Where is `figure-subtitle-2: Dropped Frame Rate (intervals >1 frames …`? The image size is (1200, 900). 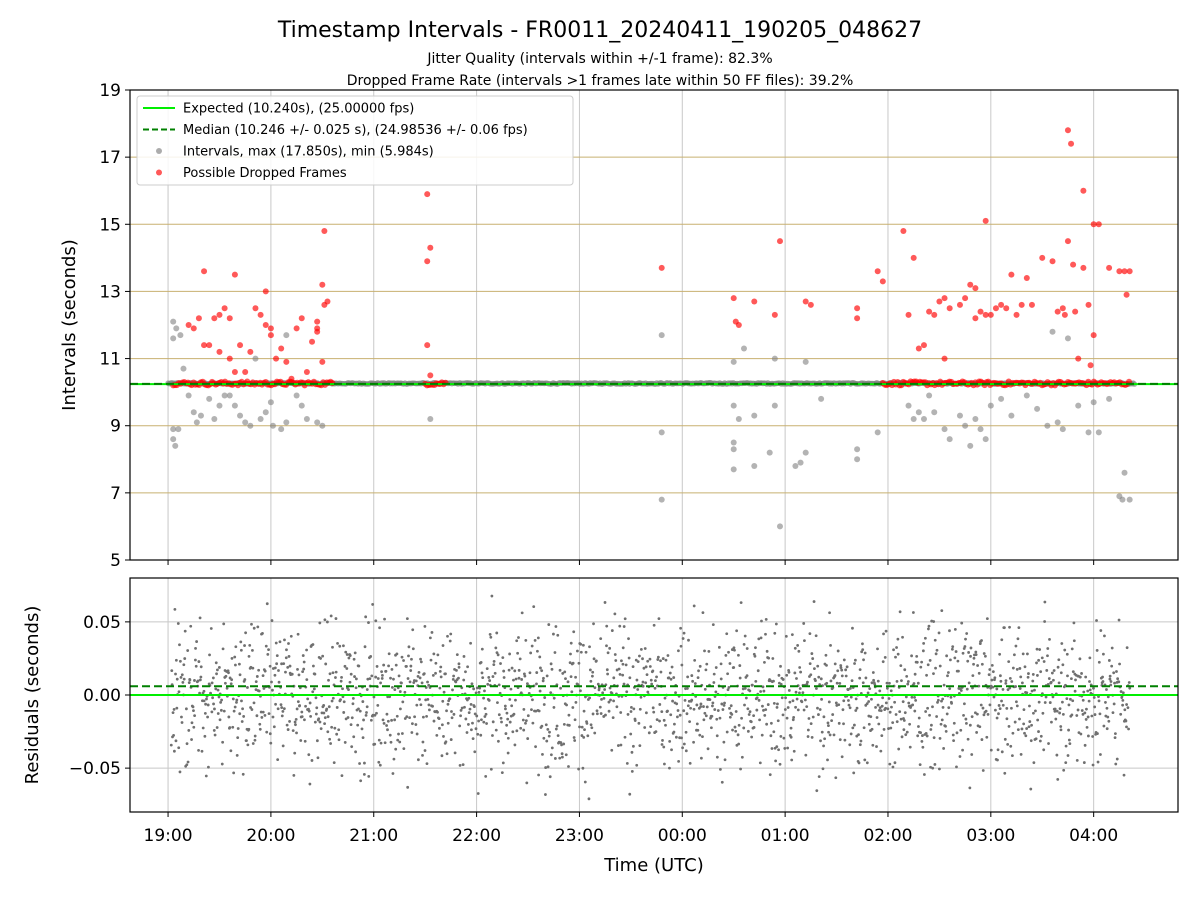 figure-subtitle-2: Dropped Frame Rate (intervals >1 frames … is located at coordinates (600, 81).